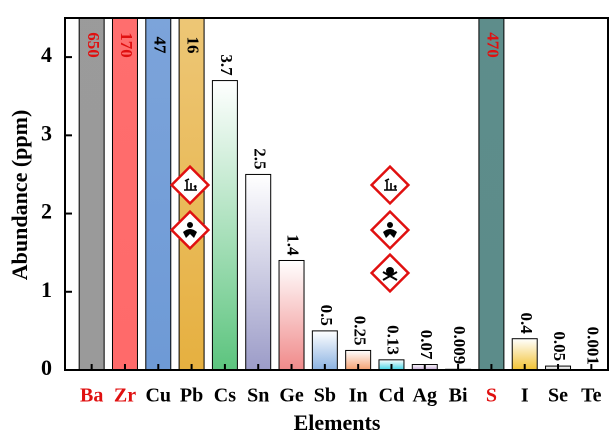  I want to click on x-tick-label: Pb, so click(191, 396).